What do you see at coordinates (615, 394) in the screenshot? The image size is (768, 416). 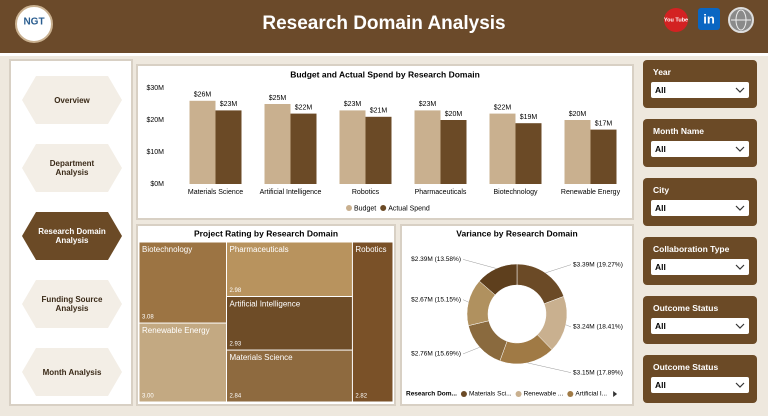 I see `legend-arrow` at bounding box center [615, 394].